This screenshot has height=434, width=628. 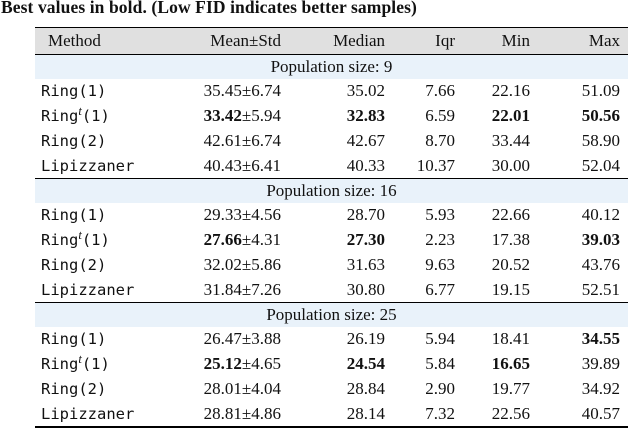 What do you see at coordinates (261, 264) in the screenshot?
I see `std-value: ±5.86` at bounding box center [261, 264].